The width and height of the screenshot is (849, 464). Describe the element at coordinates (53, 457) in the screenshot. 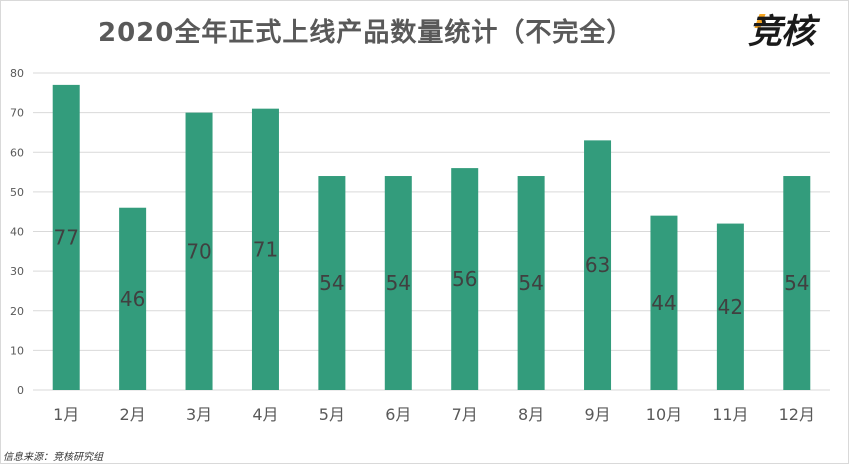

I see `source-note: 信息来源：竞核研究组` at that location.